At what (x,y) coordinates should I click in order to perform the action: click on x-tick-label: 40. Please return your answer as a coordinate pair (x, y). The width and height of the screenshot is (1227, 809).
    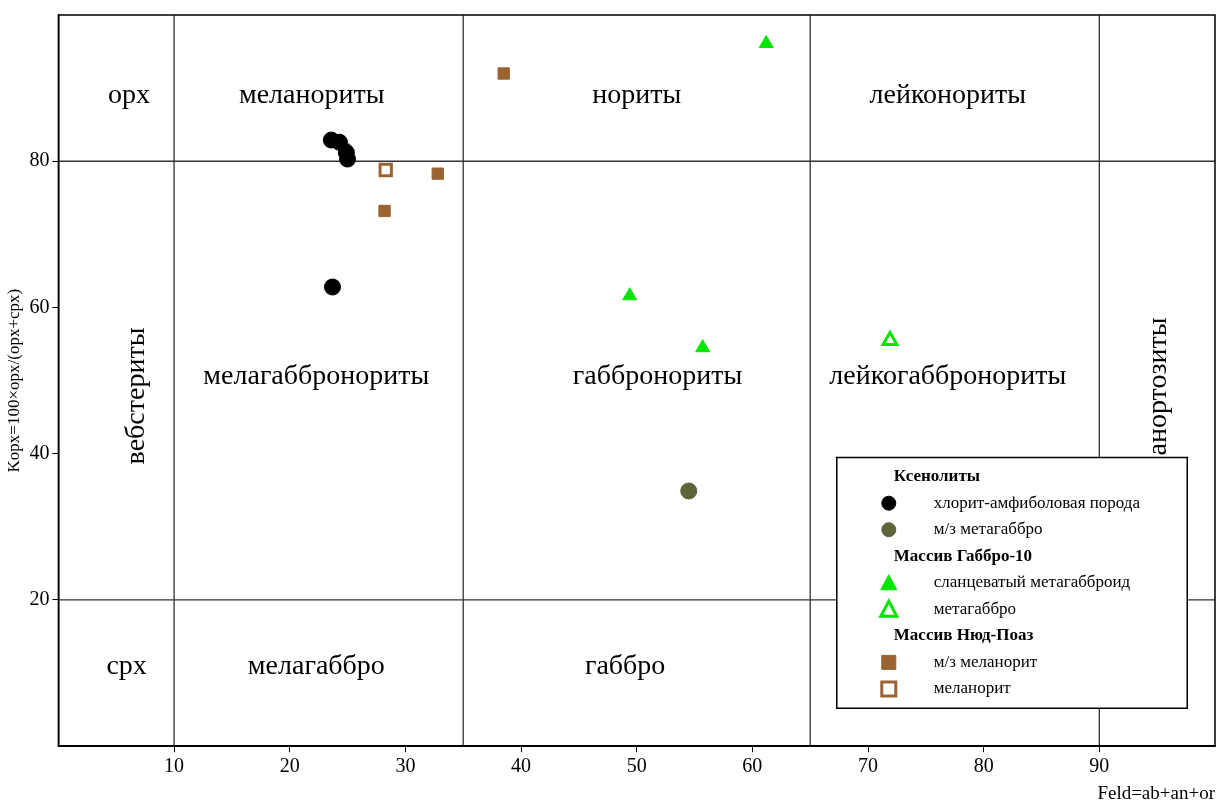
    Looking at the image, I should click on (521, 765).